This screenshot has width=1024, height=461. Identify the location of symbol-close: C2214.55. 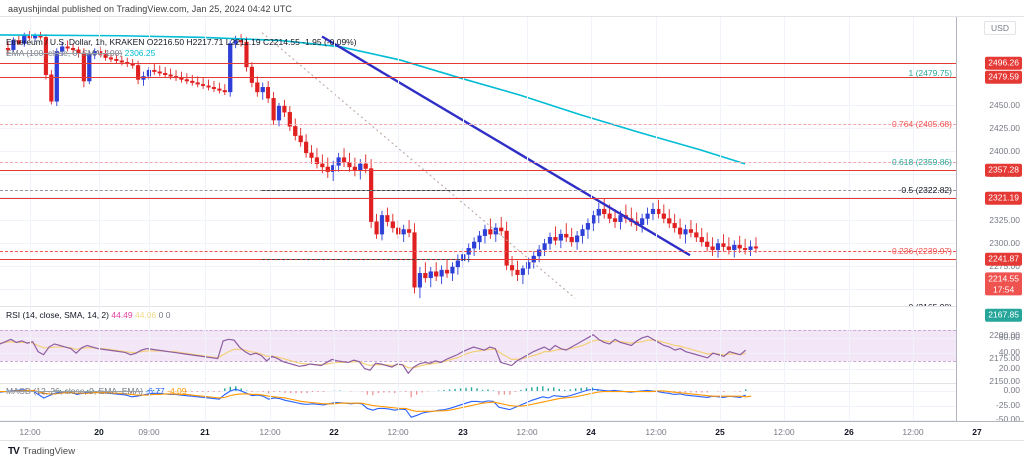
(281, 42).